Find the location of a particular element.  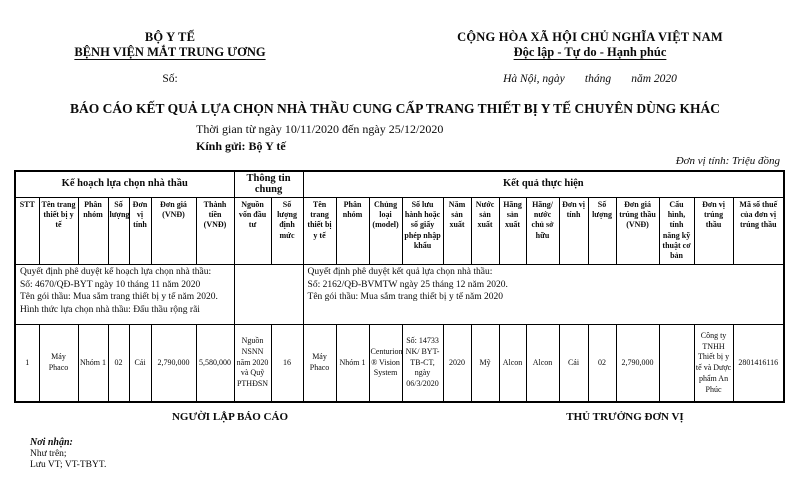

issuing-org-block: BỘ Y TẾ BỆNH VIỆN MẮT TRUNG ƯƠNG is located at coordinates (170, 45).